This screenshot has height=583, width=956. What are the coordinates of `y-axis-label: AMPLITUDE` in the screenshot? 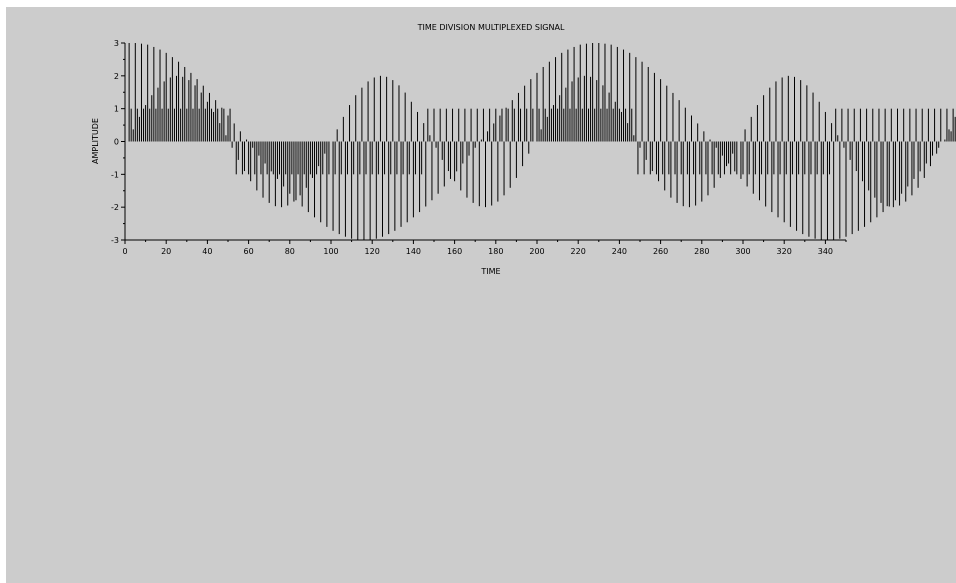 It's located at (95, 141).